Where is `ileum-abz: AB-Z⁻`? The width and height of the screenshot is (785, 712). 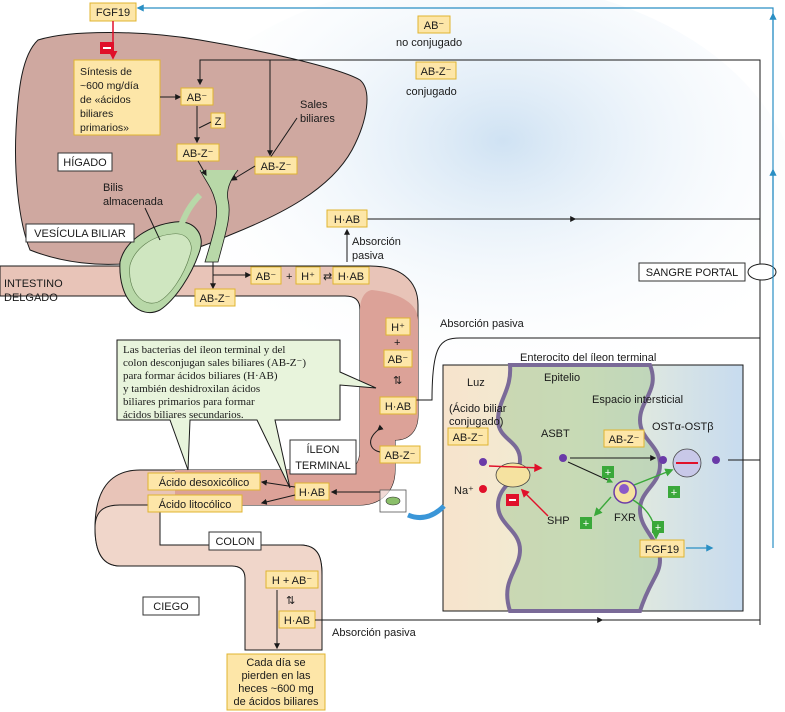 ileum-abz: AB-Z⁻ is located at coordinates (400, 456).